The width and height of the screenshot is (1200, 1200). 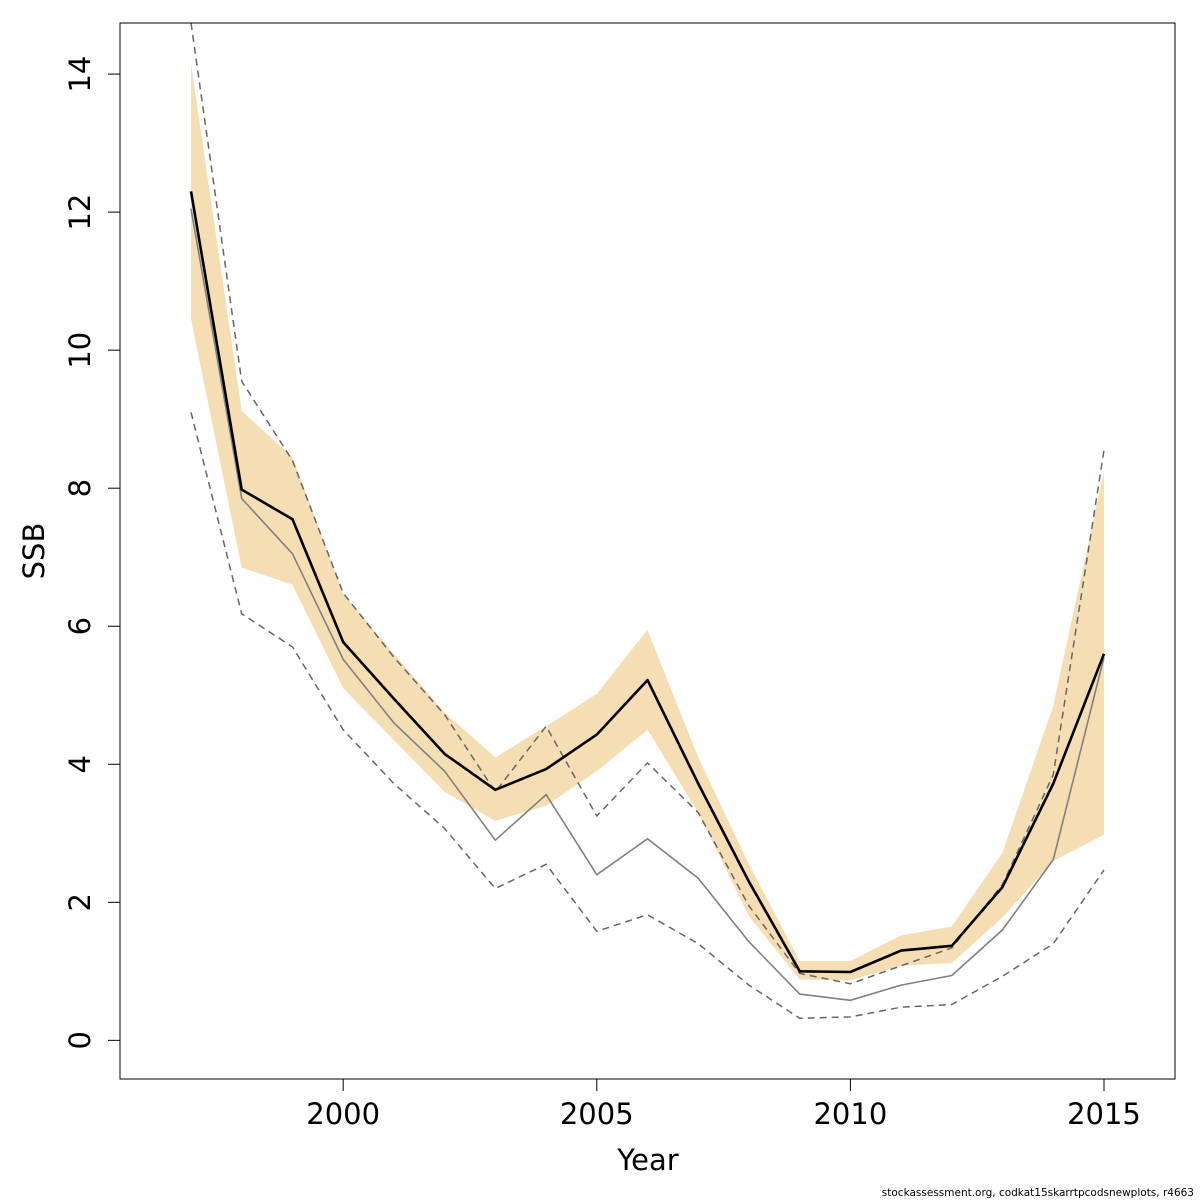 I want to click on y-tick-label: 10, so click(x=80, y=350).